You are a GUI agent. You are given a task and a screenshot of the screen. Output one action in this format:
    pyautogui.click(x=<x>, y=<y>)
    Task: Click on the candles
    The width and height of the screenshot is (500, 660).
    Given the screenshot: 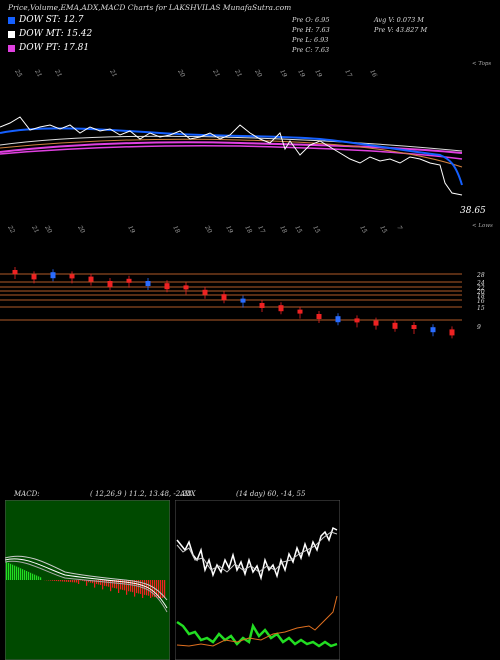 What is the action you would take?
    pyautogui.click(x=233, y=303)
    